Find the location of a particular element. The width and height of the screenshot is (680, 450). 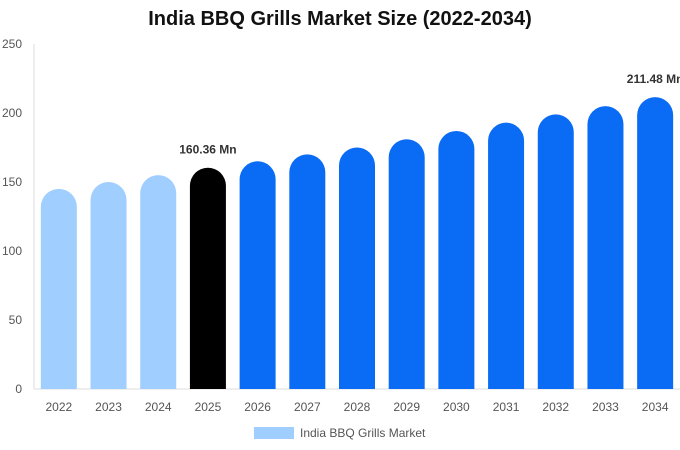

data-labels-group: 160.36 Mn 211.48 Mn is located at coordinates (429, 114).